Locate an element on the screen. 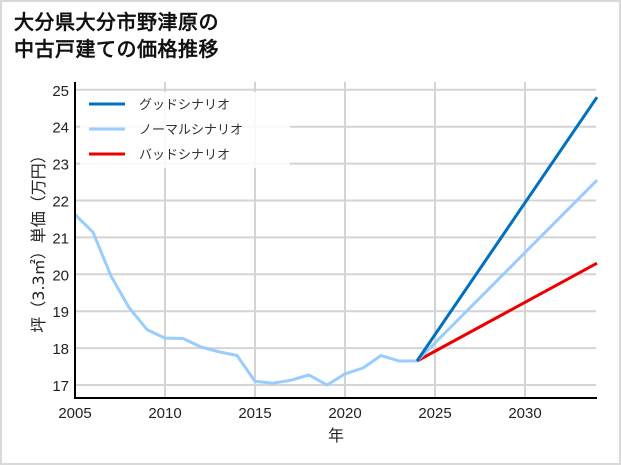  y-tick-label: 25 is located at coordinates (60, 91).